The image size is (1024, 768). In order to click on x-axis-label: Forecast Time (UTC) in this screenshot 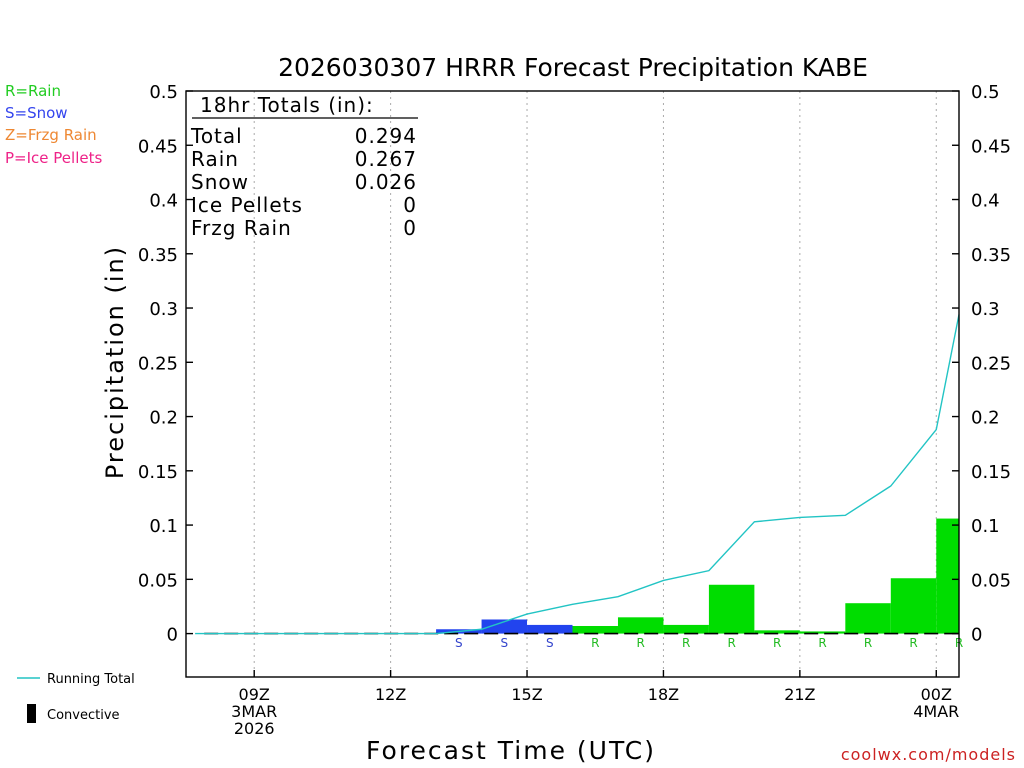, I will do `click(511, 750)`.